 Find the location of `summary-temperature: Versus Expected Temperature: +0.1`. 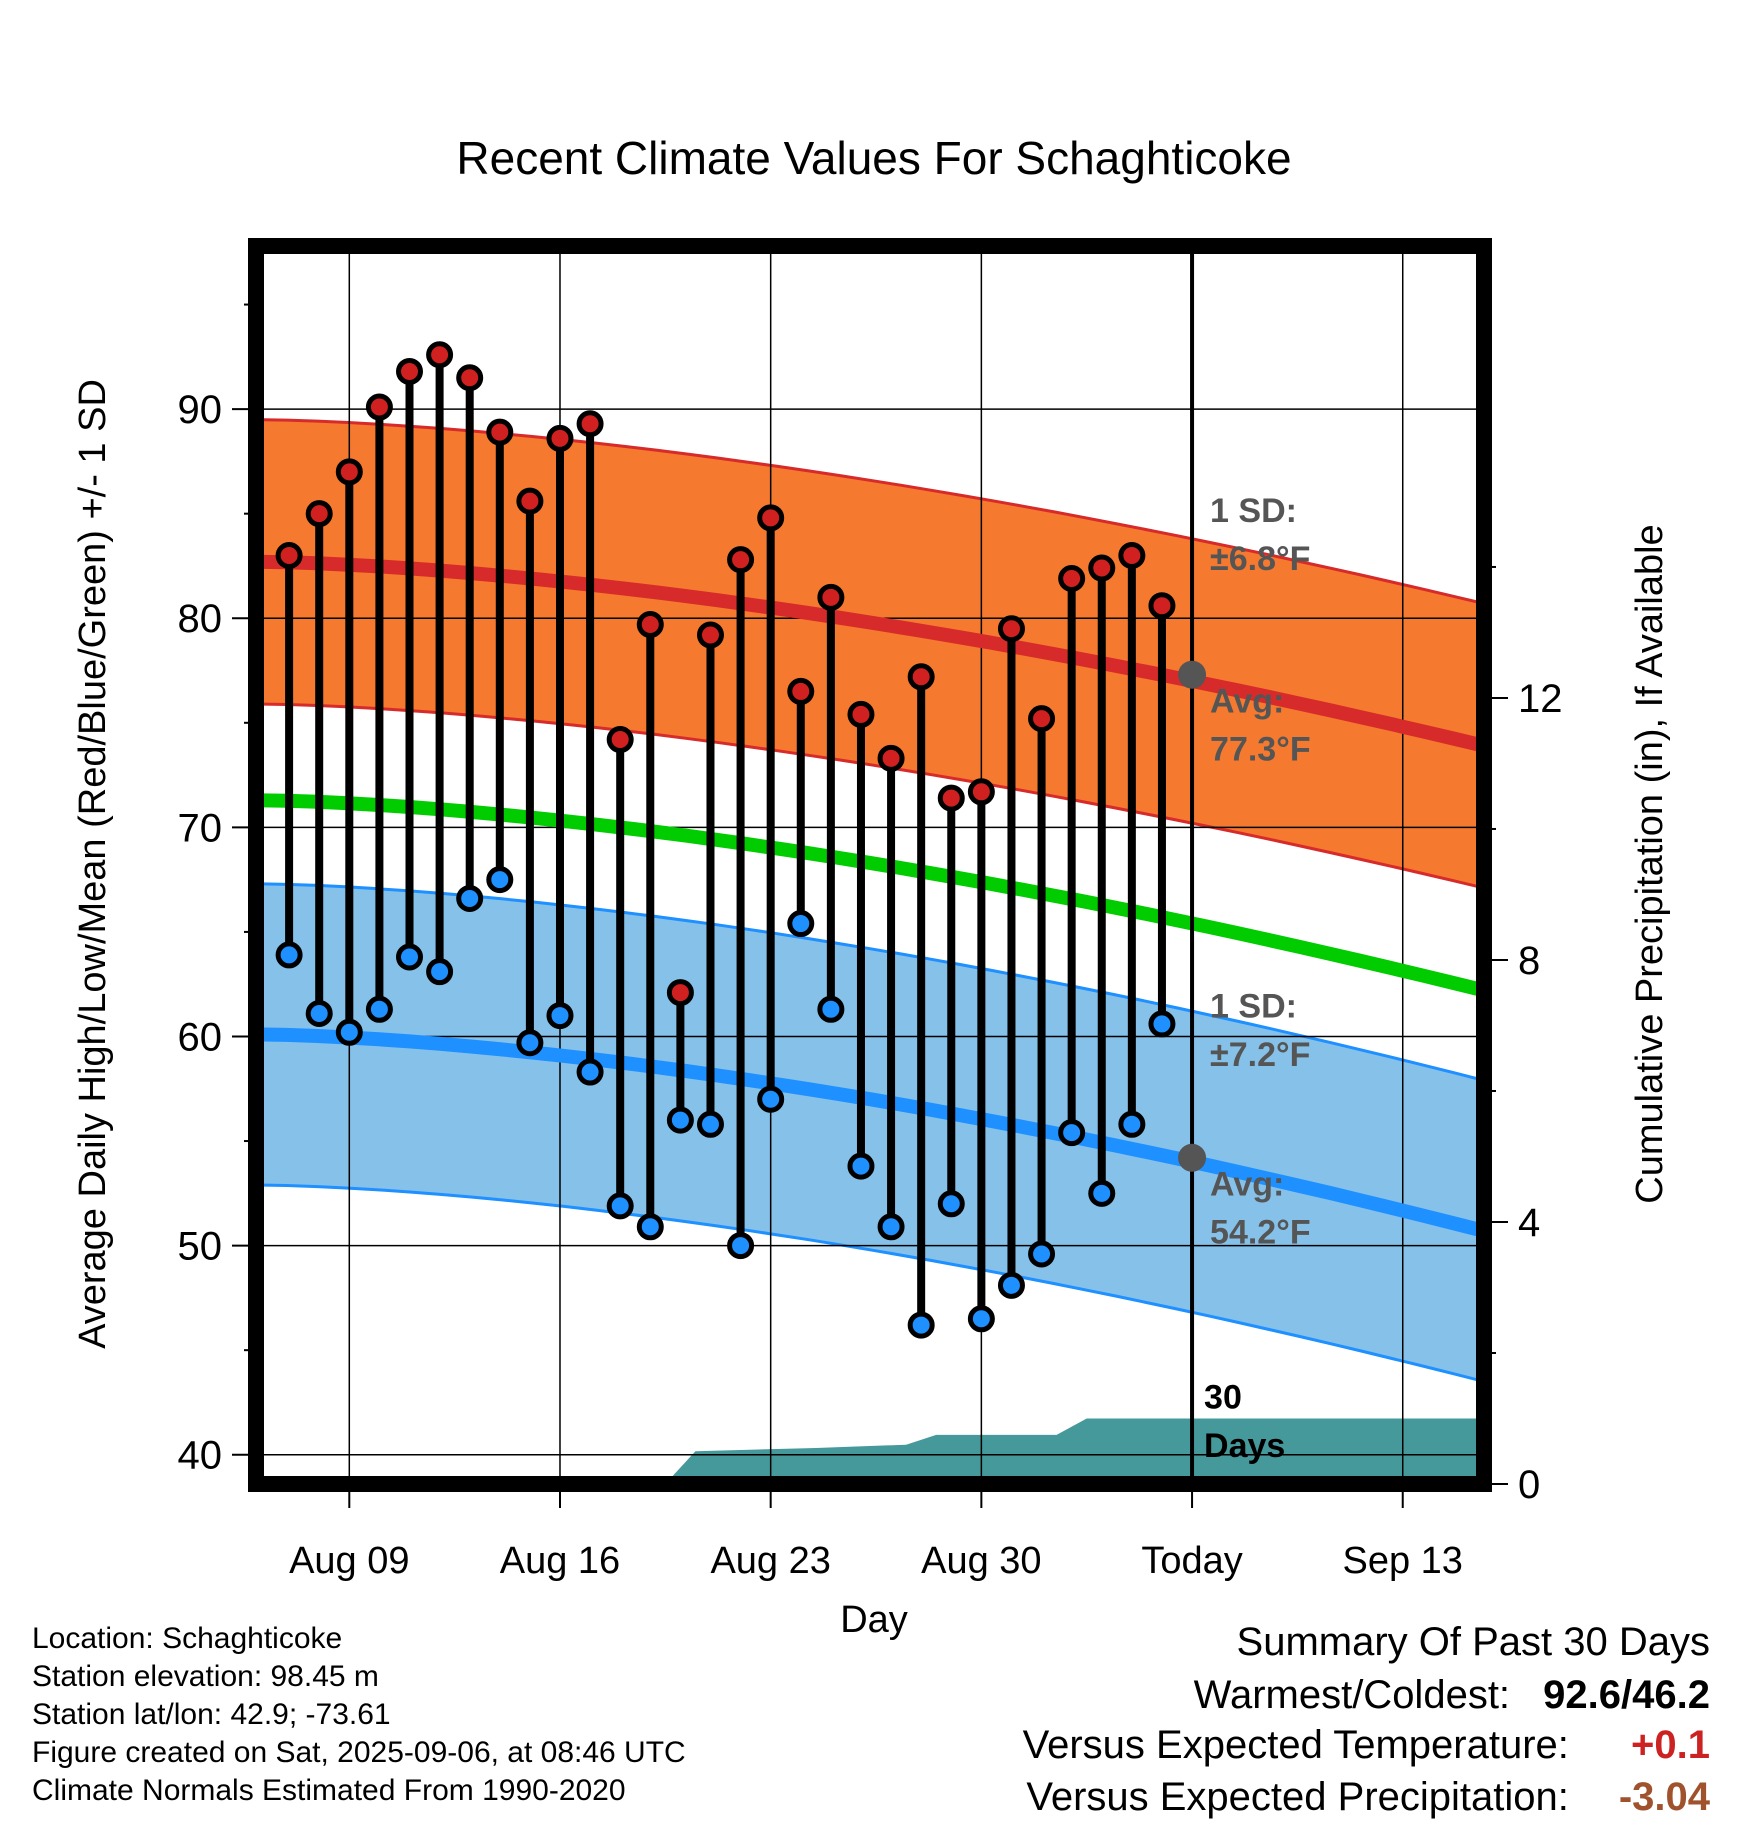

summary-temperature: Versus Expected Temperature: +0.1 is located at coordinates (1366, 1745).